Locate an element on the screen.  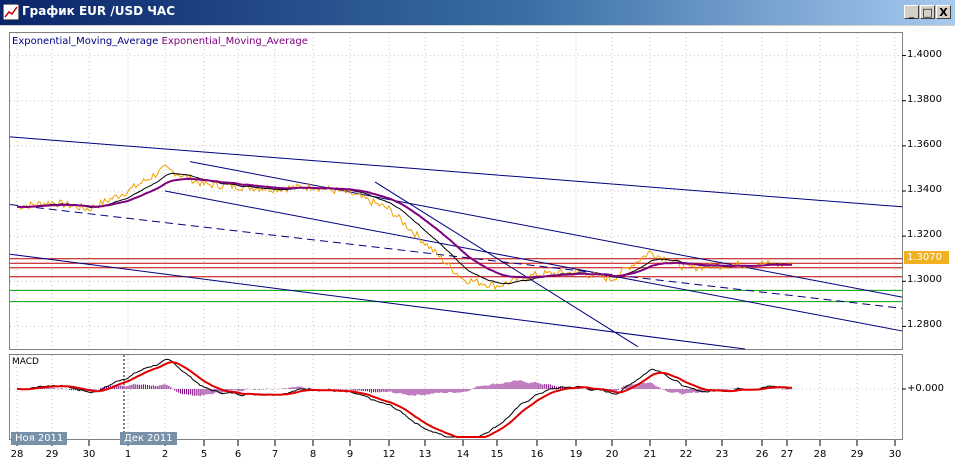
restore-icon: □ is located at coordinates (927, 12).